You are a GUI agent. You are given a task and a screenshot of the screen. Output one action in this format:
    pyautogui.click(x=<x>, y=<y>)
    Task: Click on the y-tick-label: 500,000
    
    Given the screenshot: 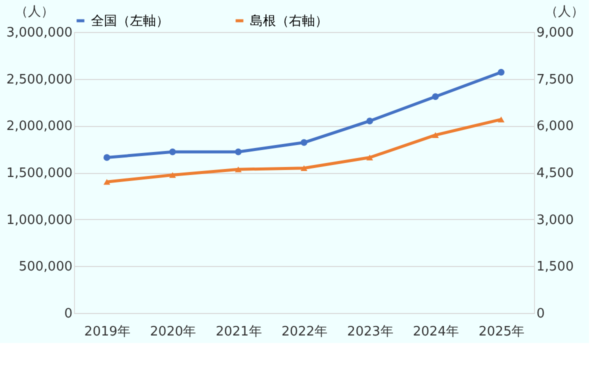 What is the action you would take?
    pyautogui.click(x=45, y=267)
    